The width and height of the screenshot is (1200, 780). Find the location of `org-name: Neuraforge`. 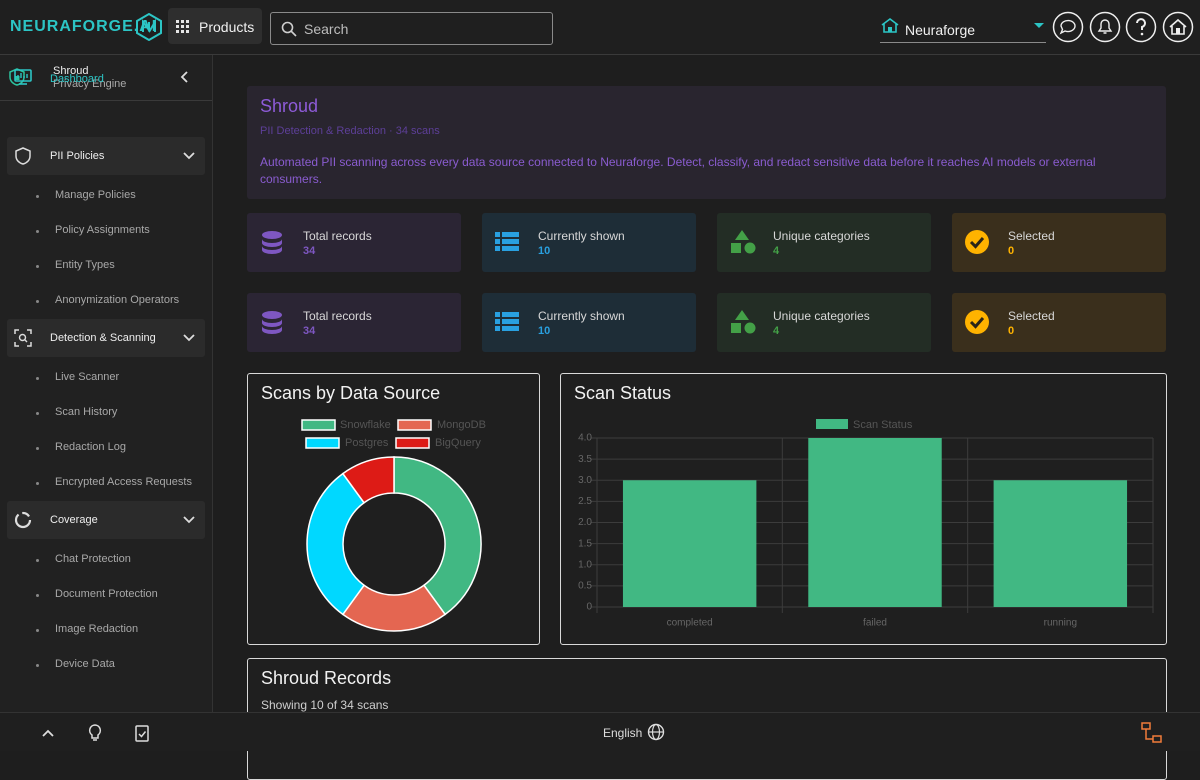

org-name: Neuraforge is located at coordinates (940, 30).